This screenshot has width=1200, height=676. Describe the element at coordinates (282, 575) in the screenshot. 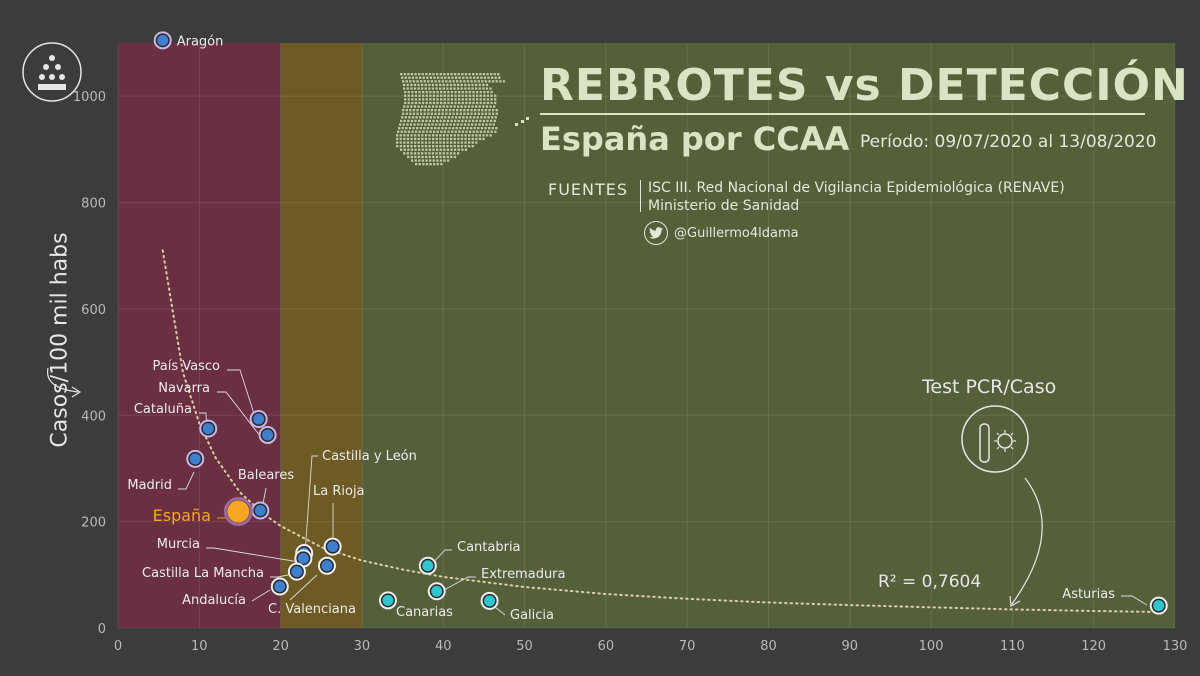

I see `leader-castilla-la-mancha` at that location.